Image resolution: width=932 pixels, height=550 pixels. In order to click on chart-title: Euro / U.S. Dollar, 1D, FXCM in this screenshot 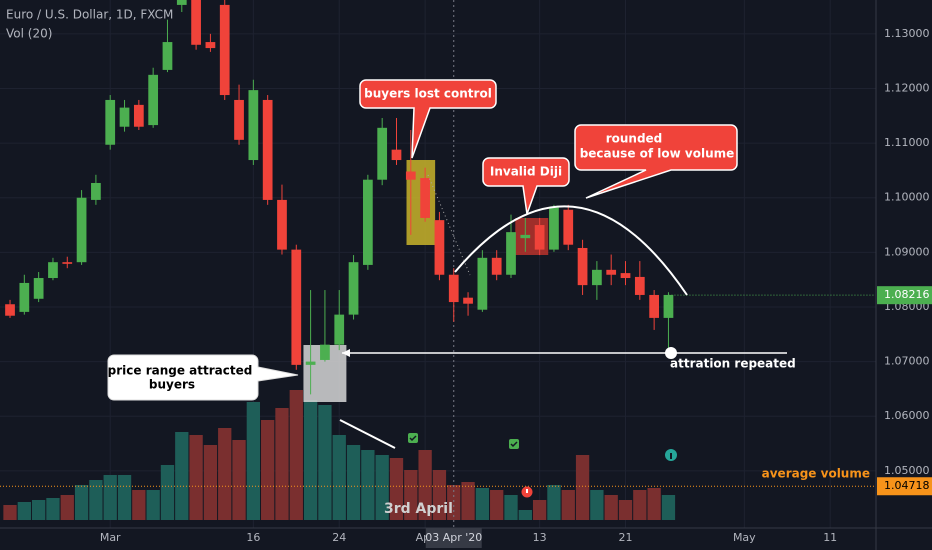, I will do `click(89, 15)`.